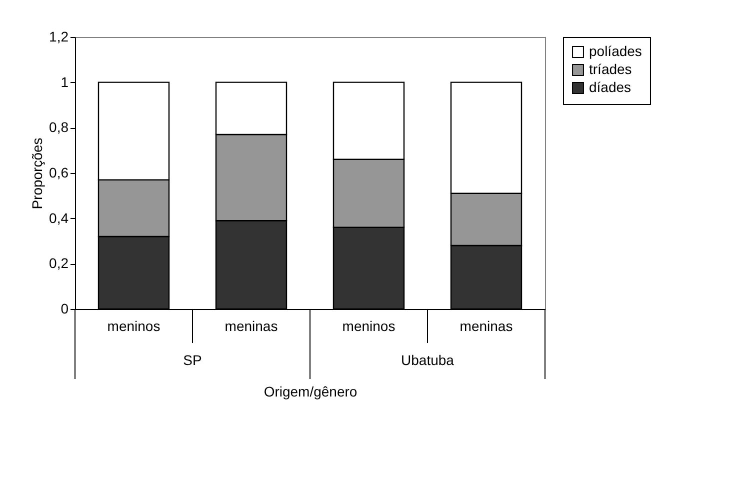  Describe the element at coordinates (427, 360) in the screenshot. I see `text: Ubatuba` at that location.